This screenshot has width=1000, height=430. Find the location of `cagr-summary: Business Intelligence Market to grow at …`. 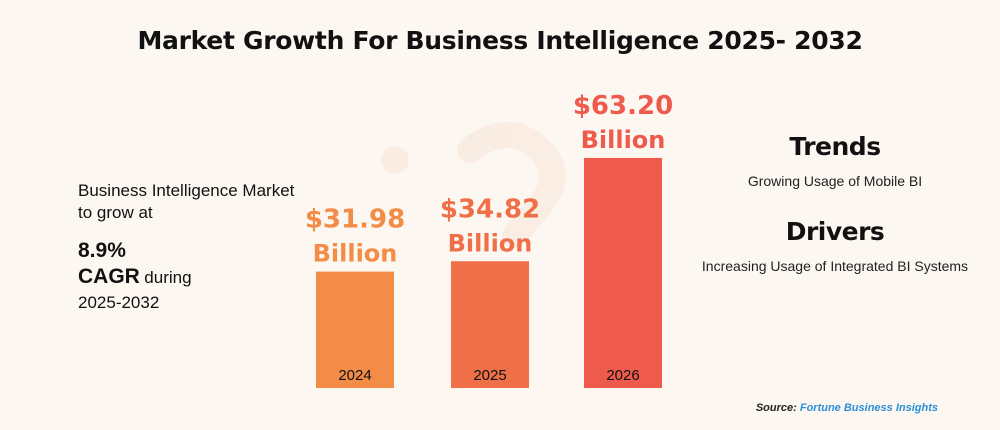

cagr-summary: Business Intelligence Market to grow at … is located at coordinates (193, 247).